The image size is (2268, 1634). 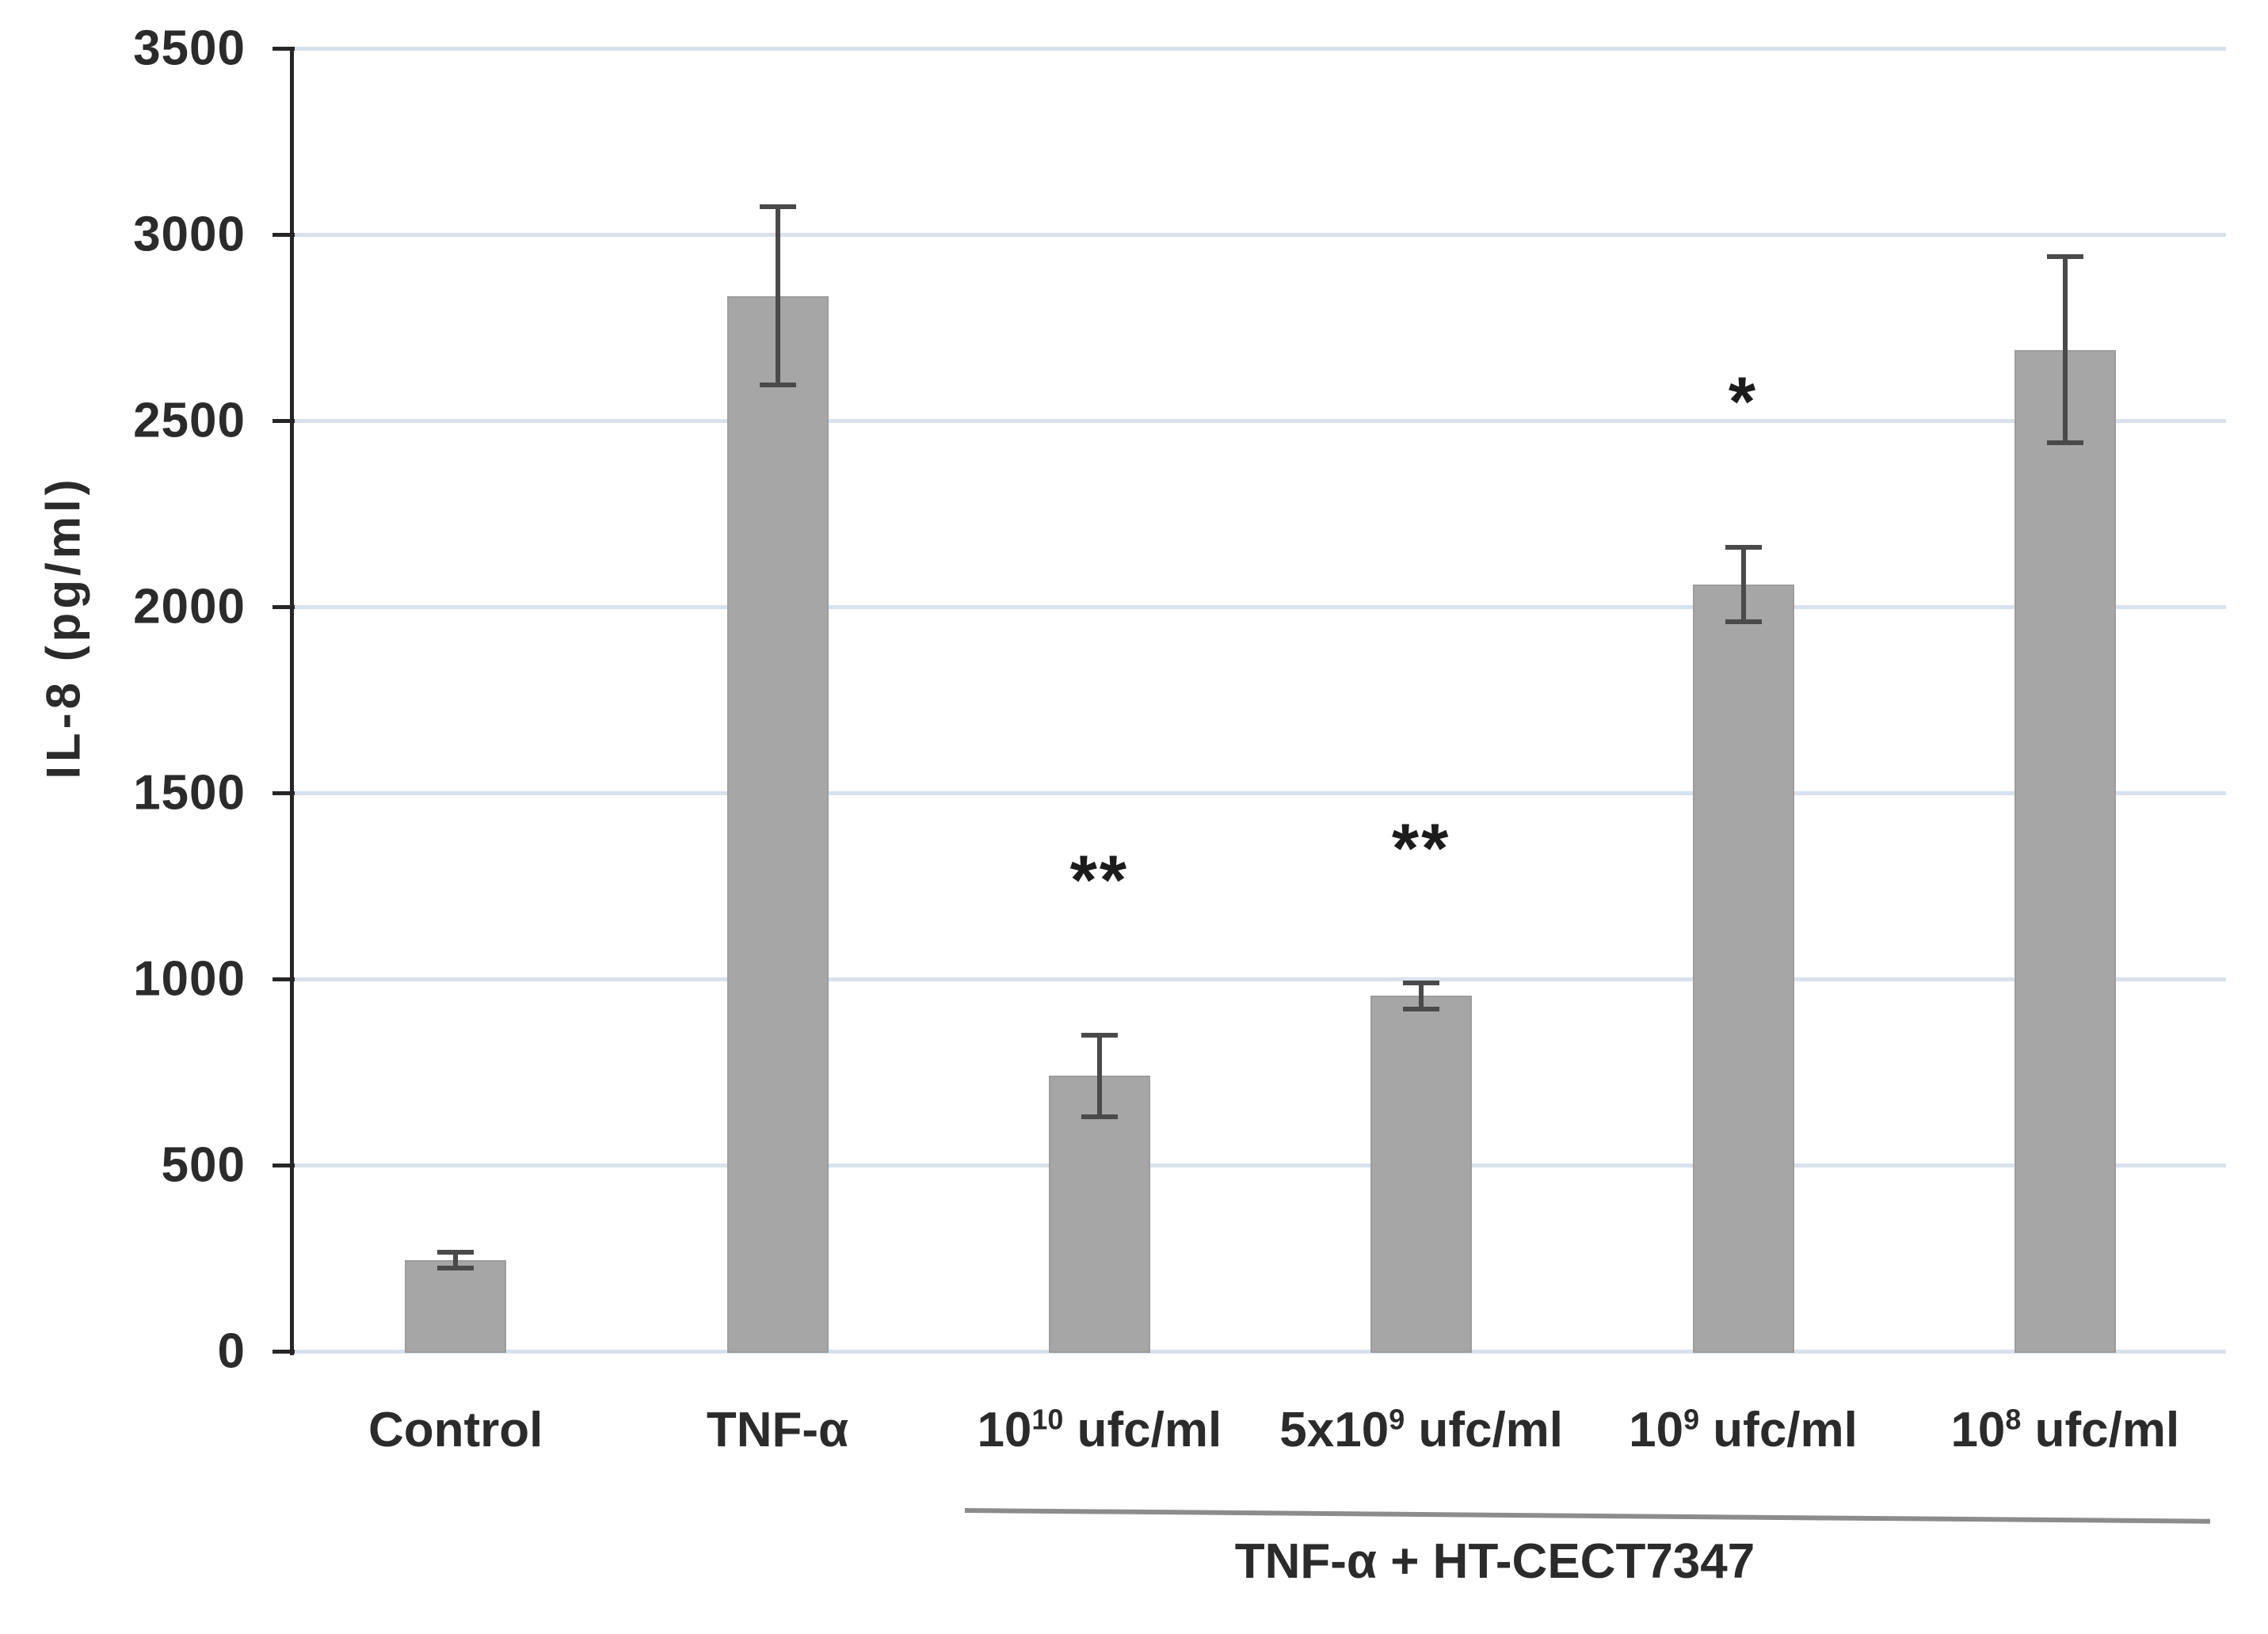 I want to click on y-axis-title: IL-8 (pg/ml), so click(x=63, y=627).